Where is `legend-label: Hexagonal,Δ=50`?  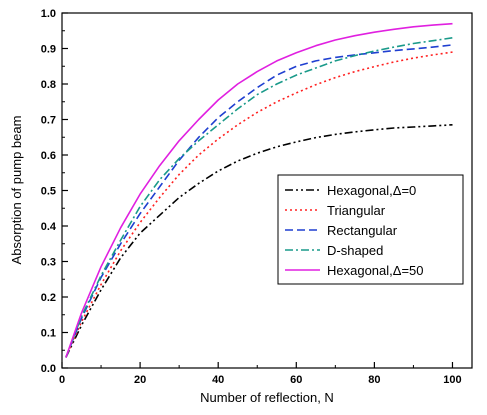 legend-label: Hexagonal,Δ=50 is located at coordinates (375, 270).